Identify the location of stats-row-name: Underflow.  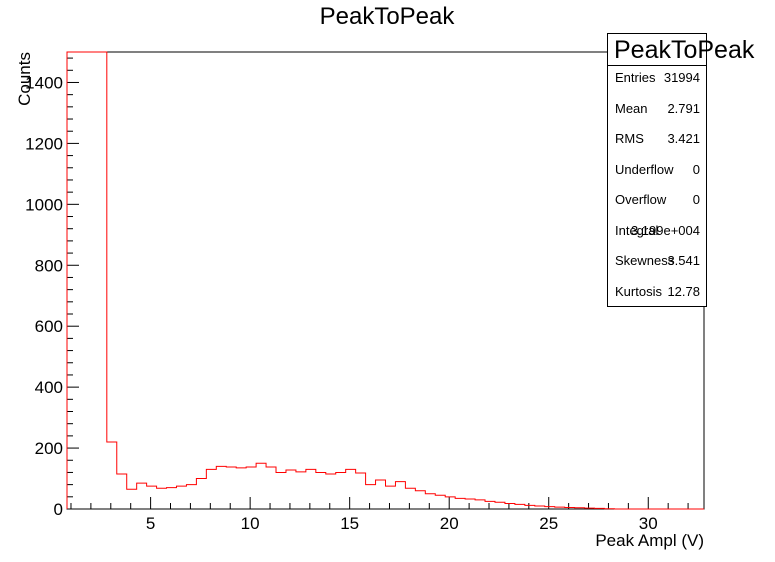
(644, 169).